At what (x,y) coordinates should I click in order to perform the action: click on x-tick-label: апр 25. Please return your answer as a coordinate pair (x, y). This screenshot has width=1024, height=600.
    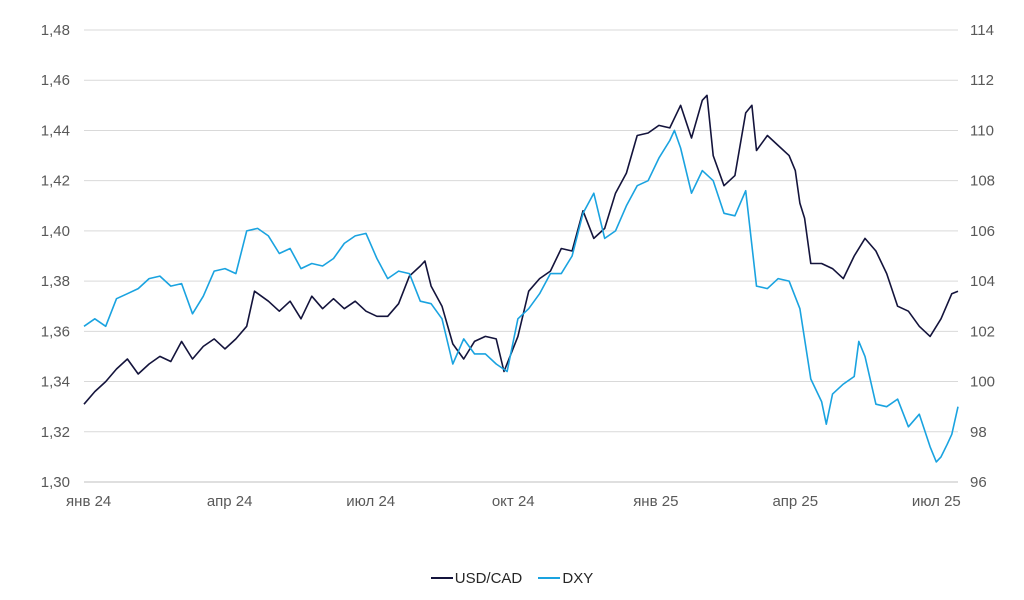
    Looking at the image, I should click on (795, 501).